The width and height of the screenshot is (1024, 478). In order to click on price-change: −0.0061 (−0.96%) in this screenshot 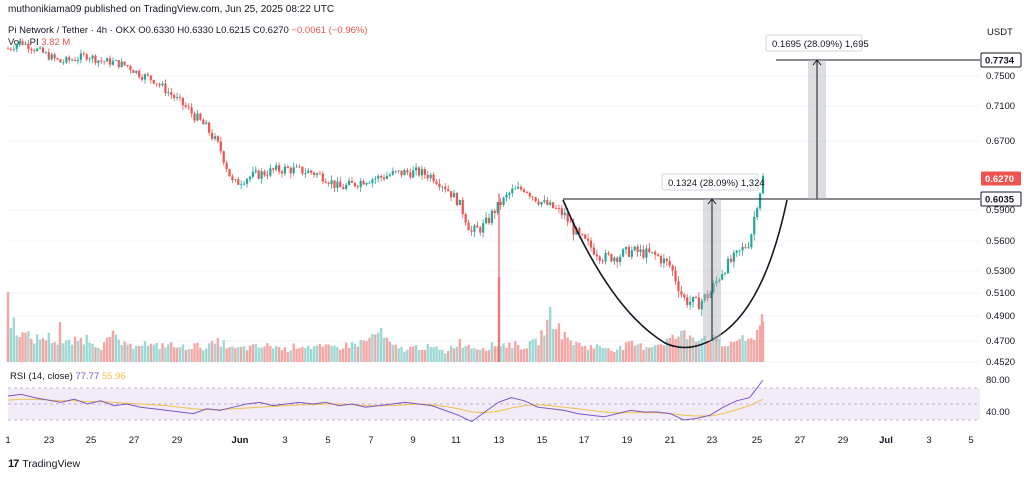, I will do `click(329, 30)`.